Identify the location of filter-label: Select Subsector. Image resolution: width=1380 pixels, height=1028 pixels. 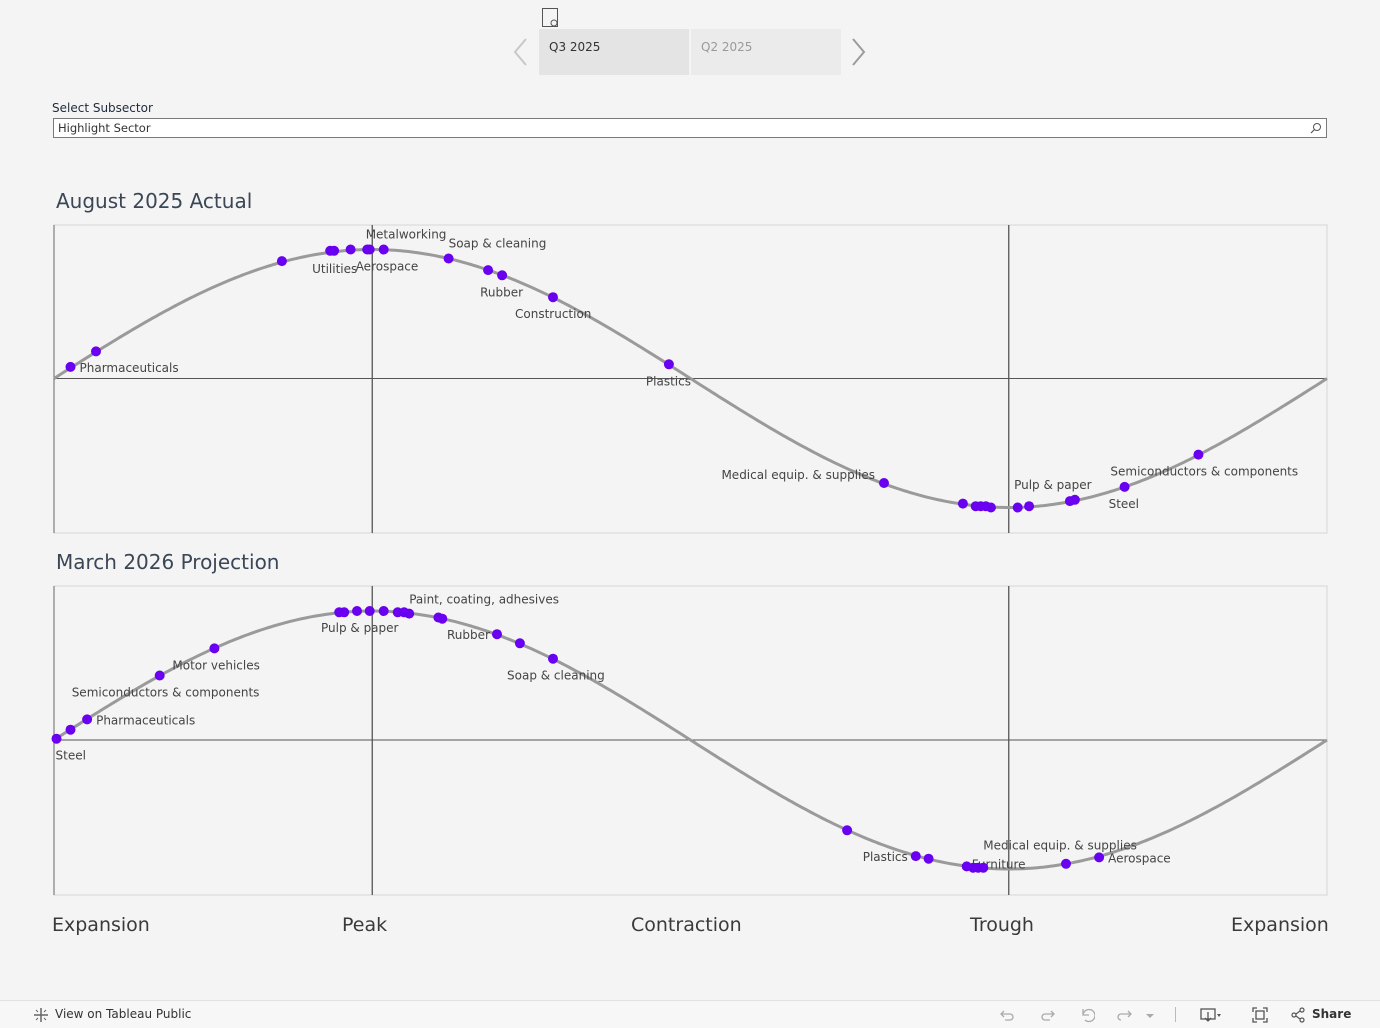
(102, 108).